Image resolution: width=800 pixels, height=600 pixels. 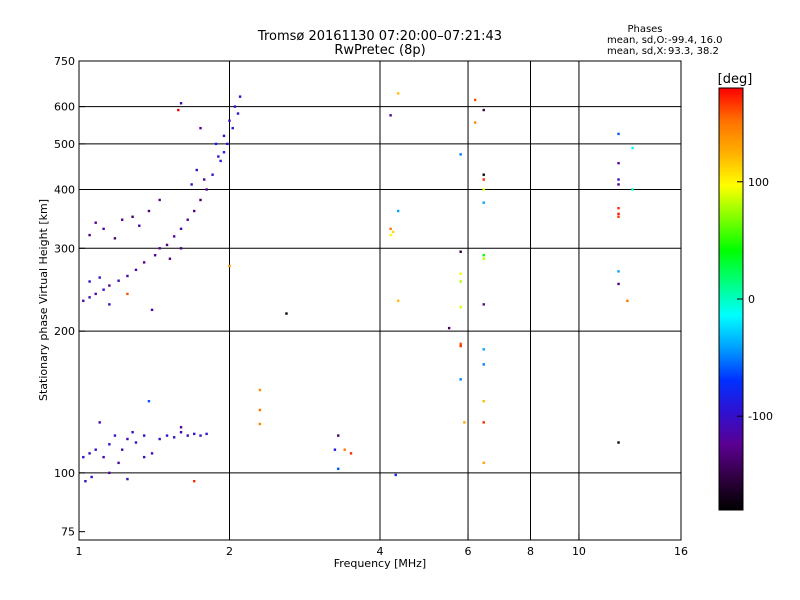 What do you see at coordinates (64, 144) in the screenshot?
I see `y-tick-label: 500` at bounding box center [64, 144].